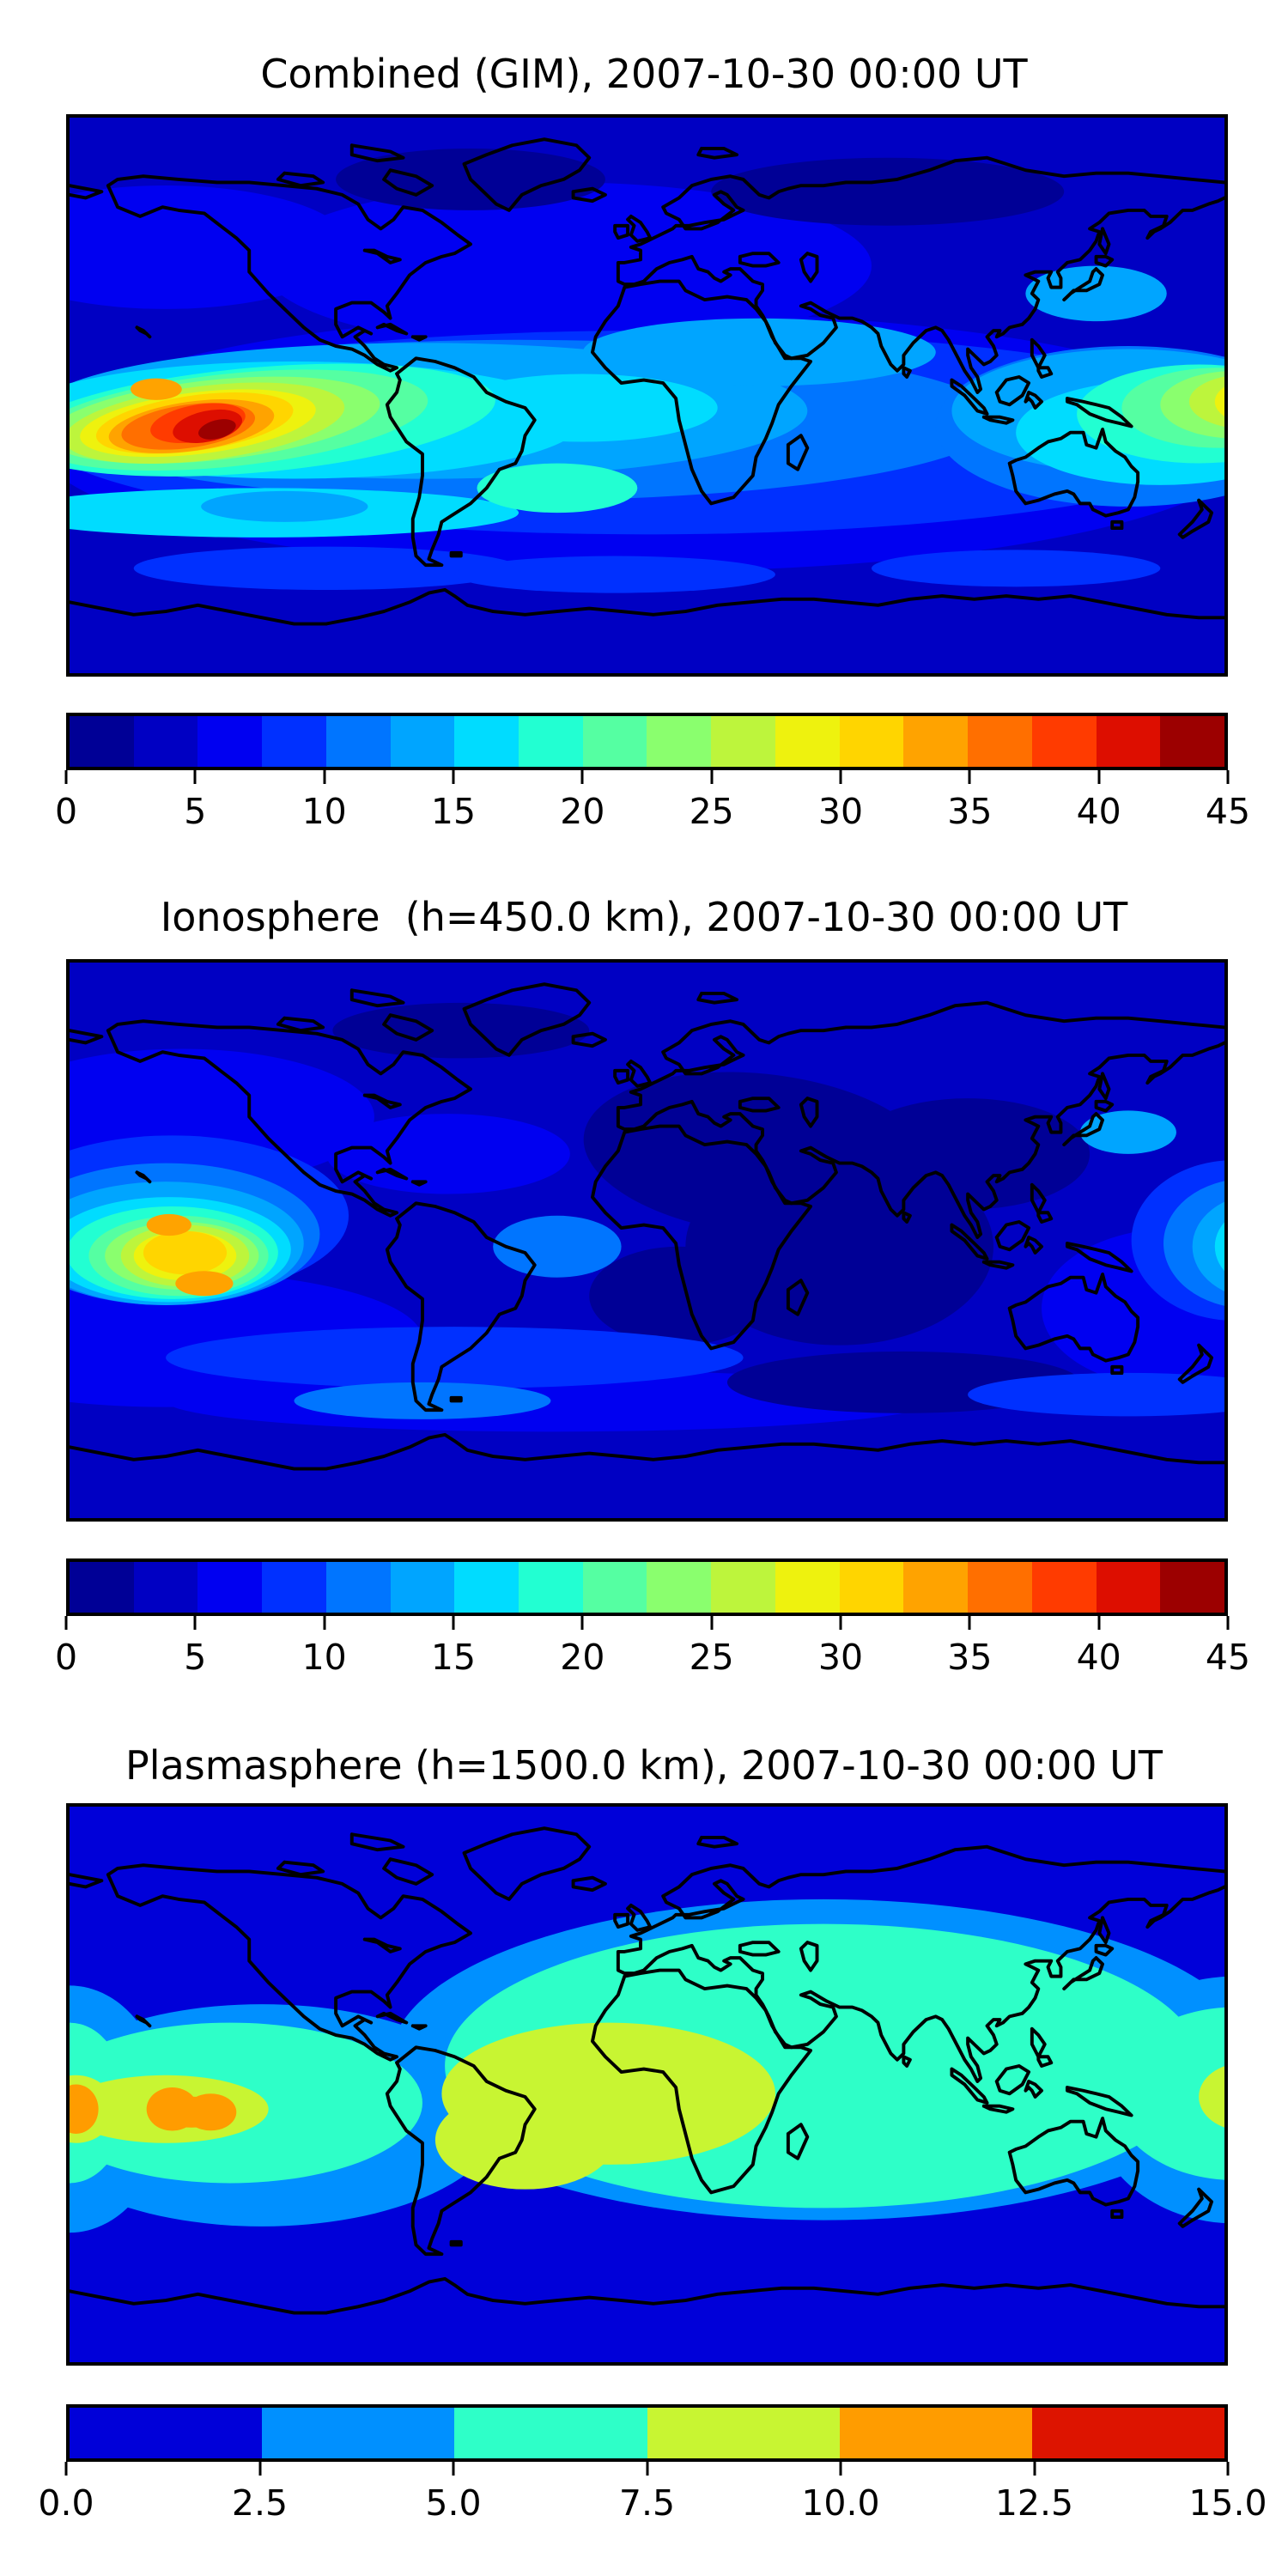  I want to click on colorbar-plasmasphere, so click(647, 2433).